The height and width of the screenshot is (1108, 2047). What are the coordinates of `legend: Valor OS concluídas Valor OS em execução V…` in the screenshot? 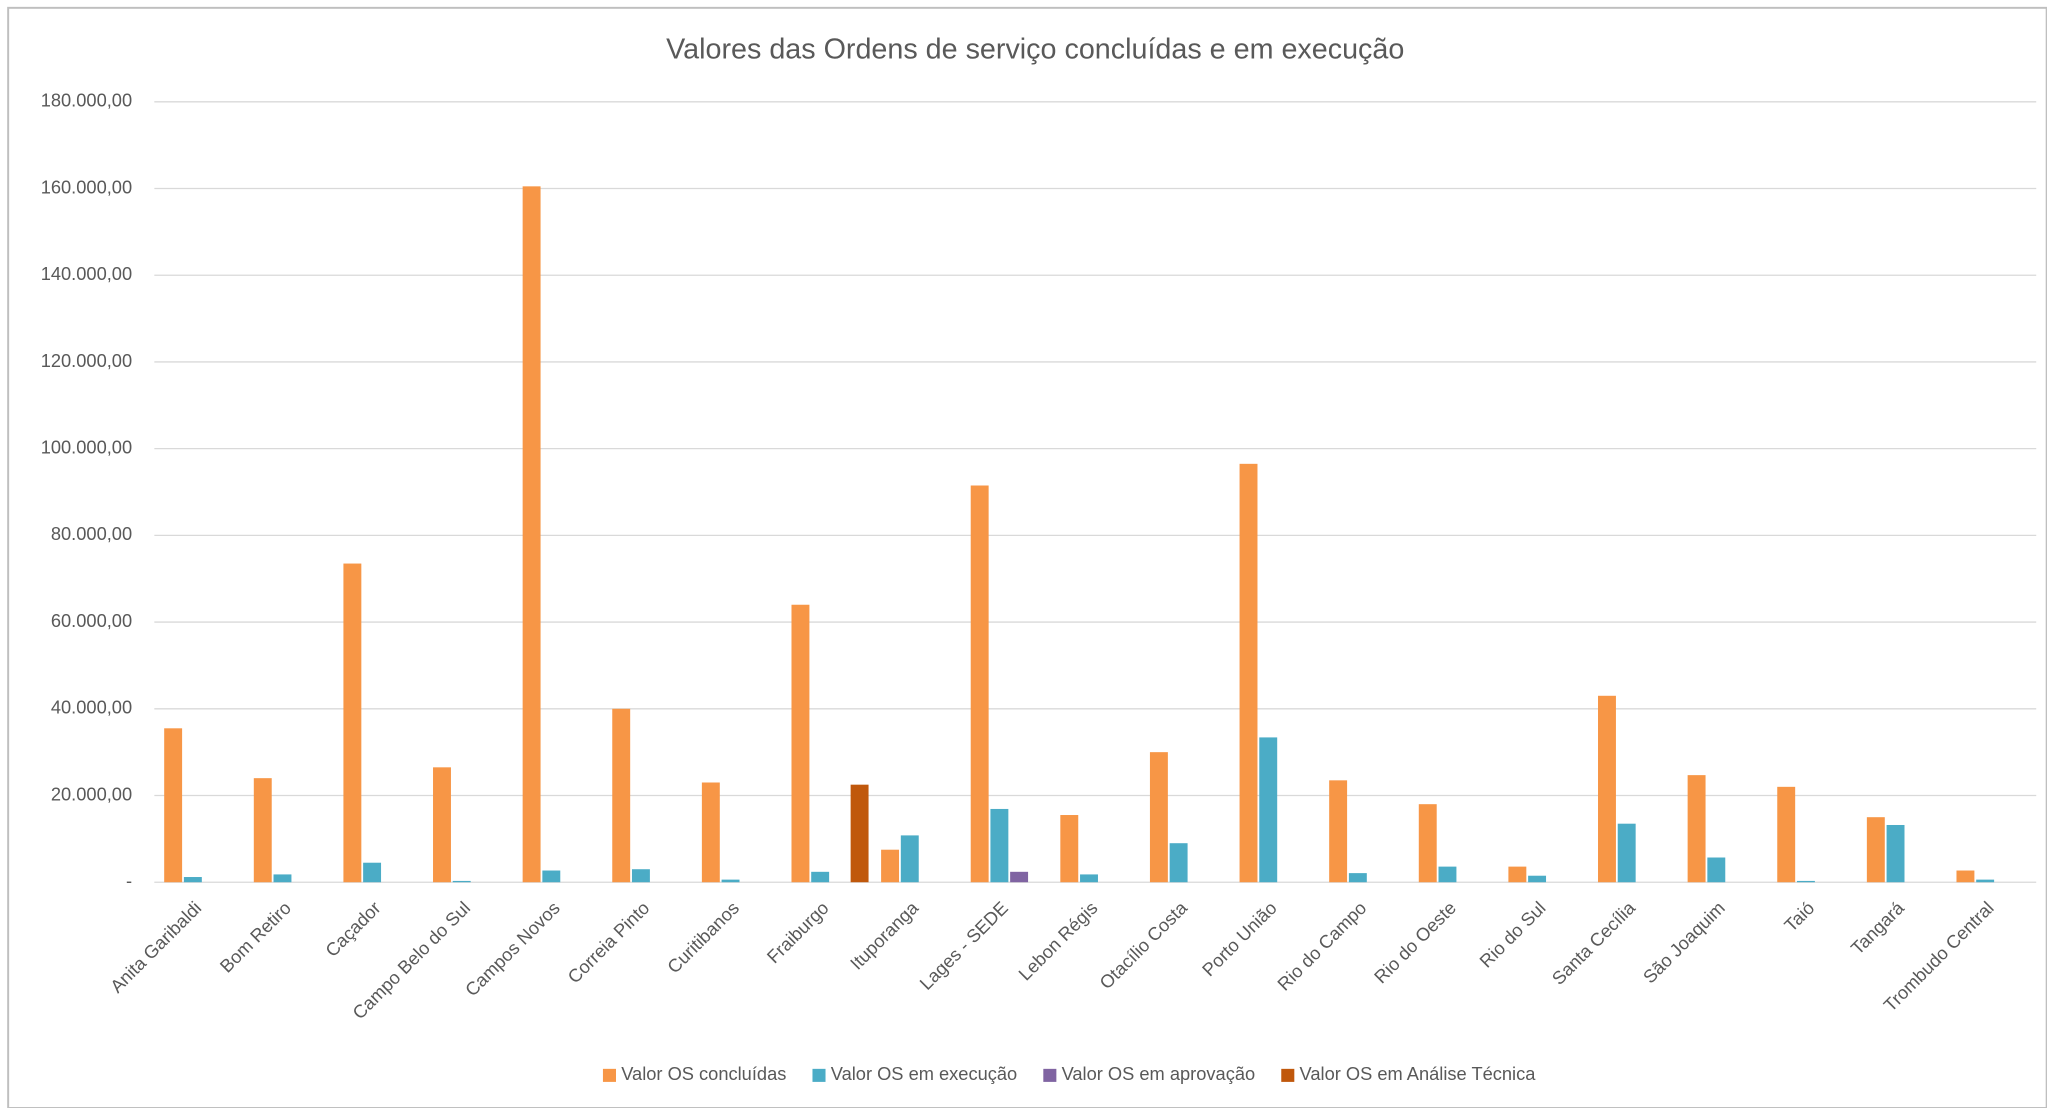 It's located at (1069, 1073).